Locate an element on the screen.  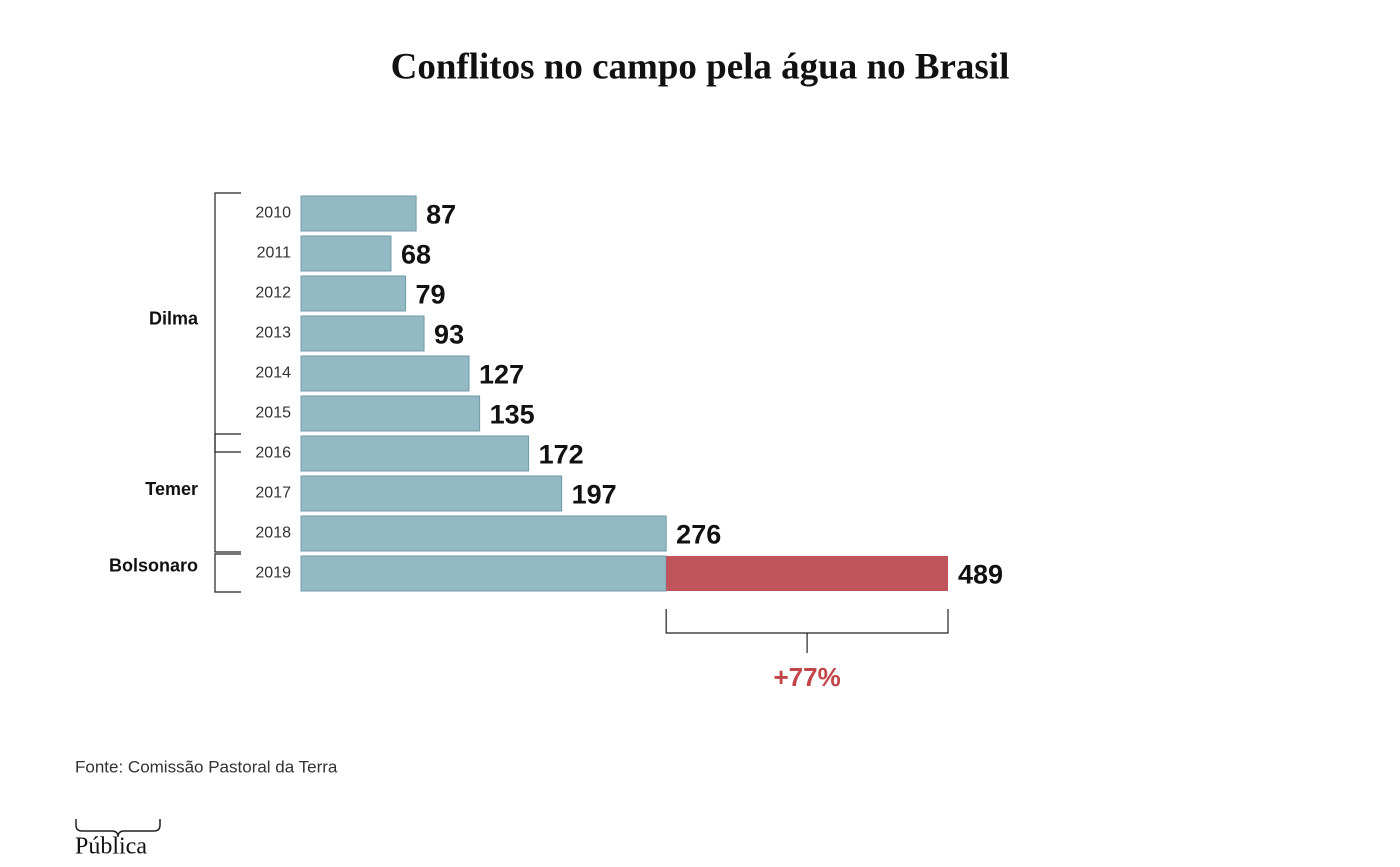
group-label: Dilma is located at coordinates (174, 318).